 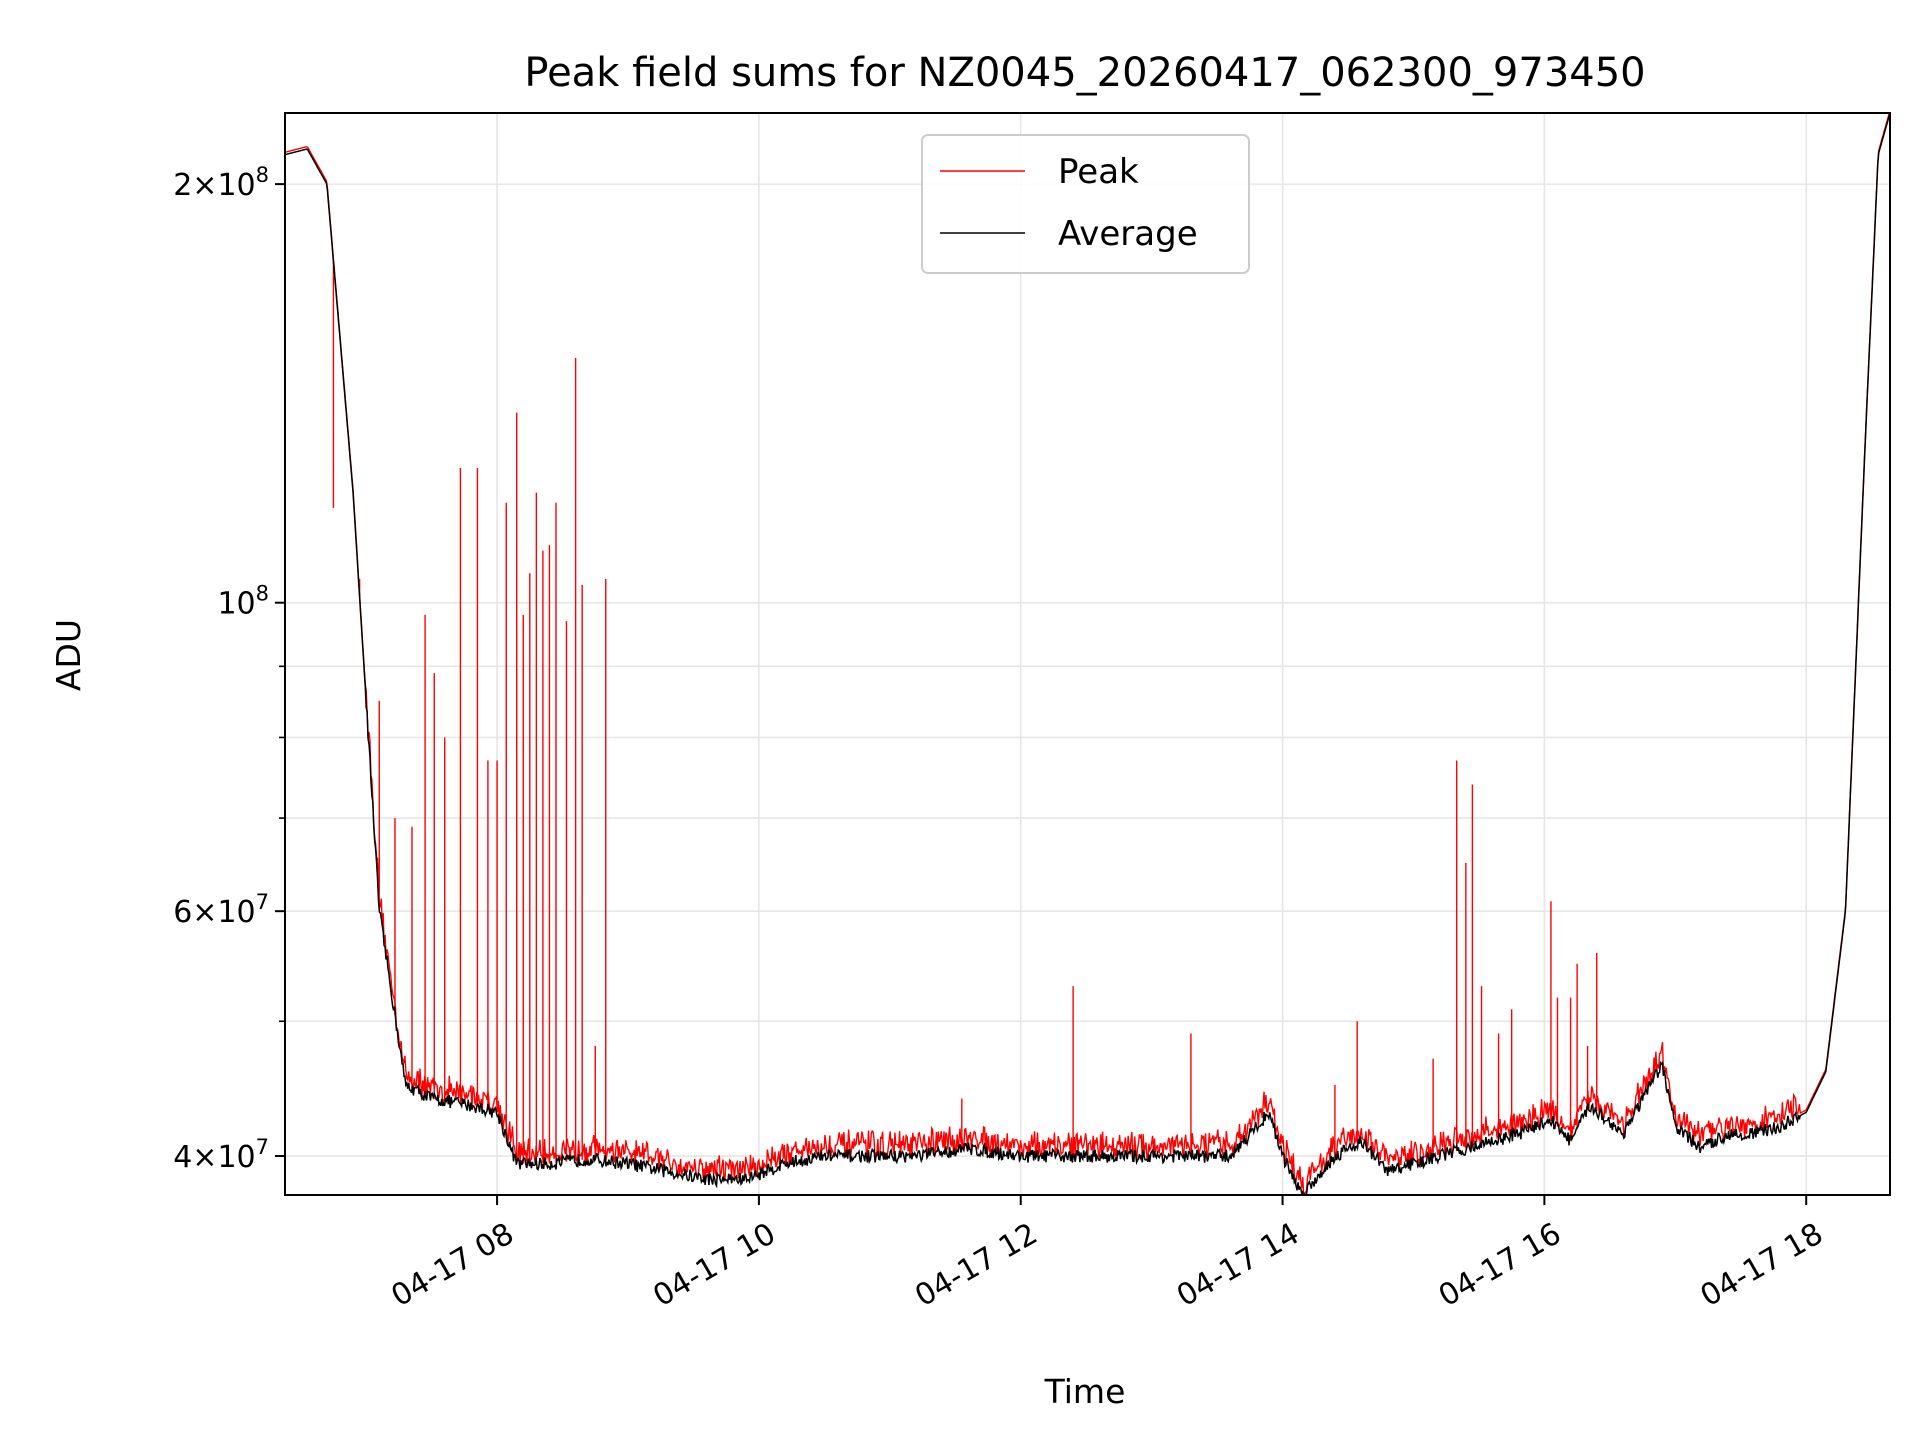 What do you see at coordinates (243, 602) in the screenshot?
I see `y-tick-label: 108` at bounding box center [243, 602].